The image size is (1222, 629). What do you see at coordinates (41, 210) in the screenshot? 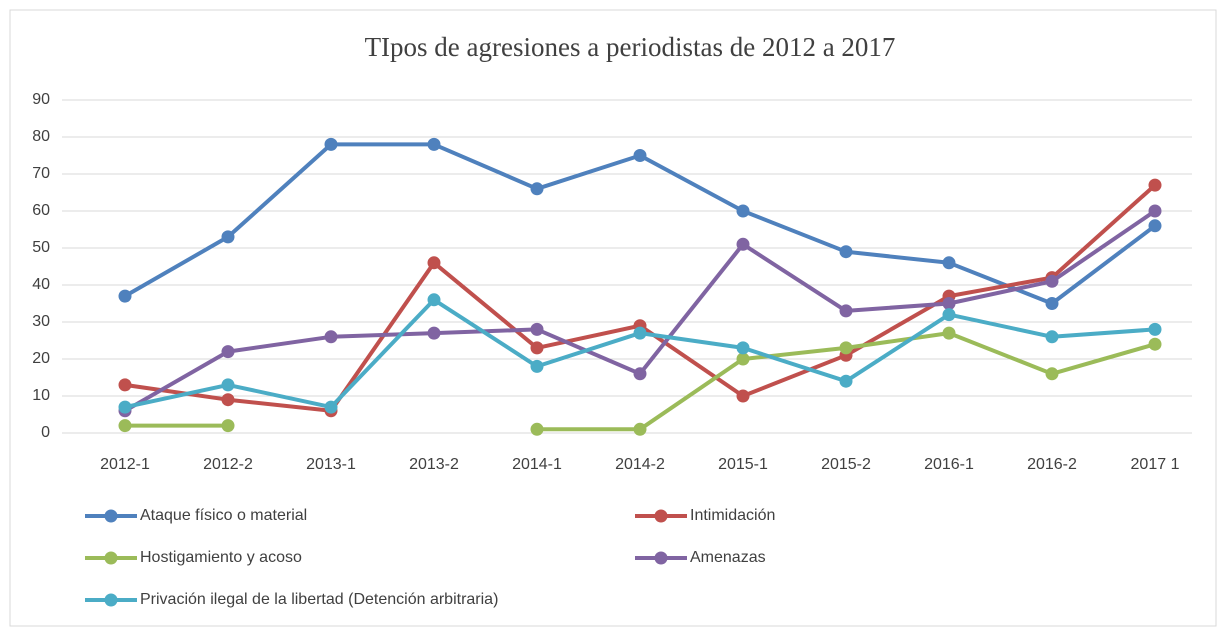
I see `y-tick-label: 60` at bounding box center [41, 210].